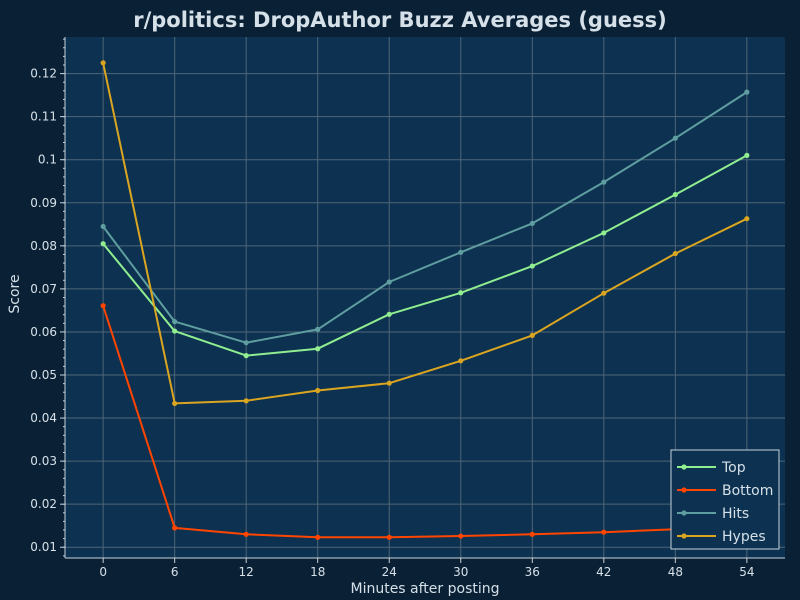 Image resolution: width=800 pixels, height=600 pixels. I want to click on x-tick-label: 30, so click(460, 572).